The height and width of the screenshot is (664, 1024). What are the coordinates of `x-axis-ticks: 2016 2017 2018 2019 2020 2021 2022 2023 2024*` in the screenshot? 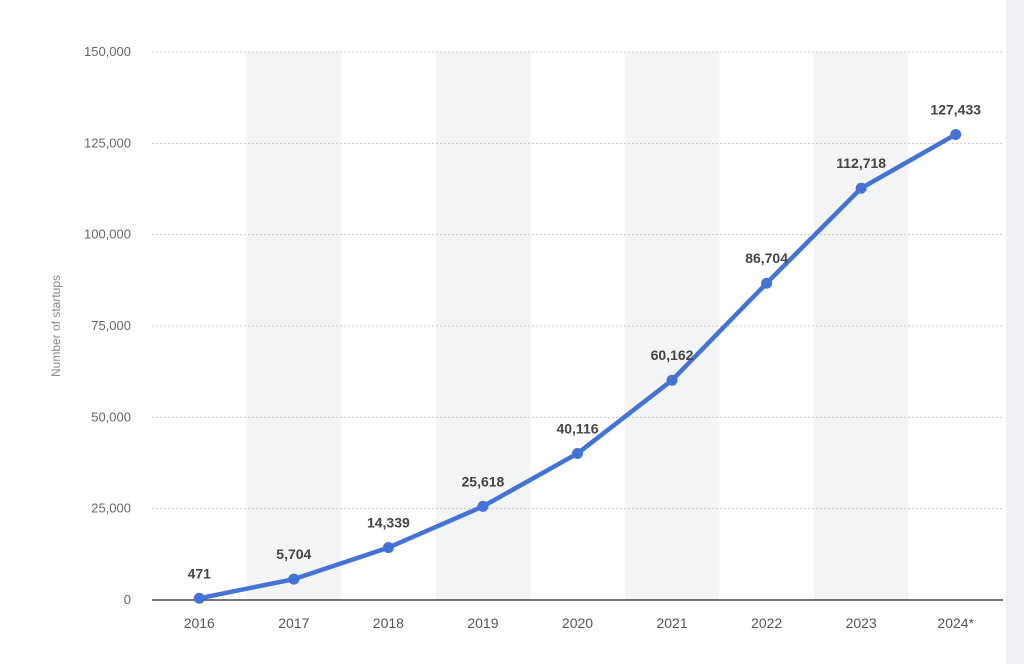 It's located at (579, 623).